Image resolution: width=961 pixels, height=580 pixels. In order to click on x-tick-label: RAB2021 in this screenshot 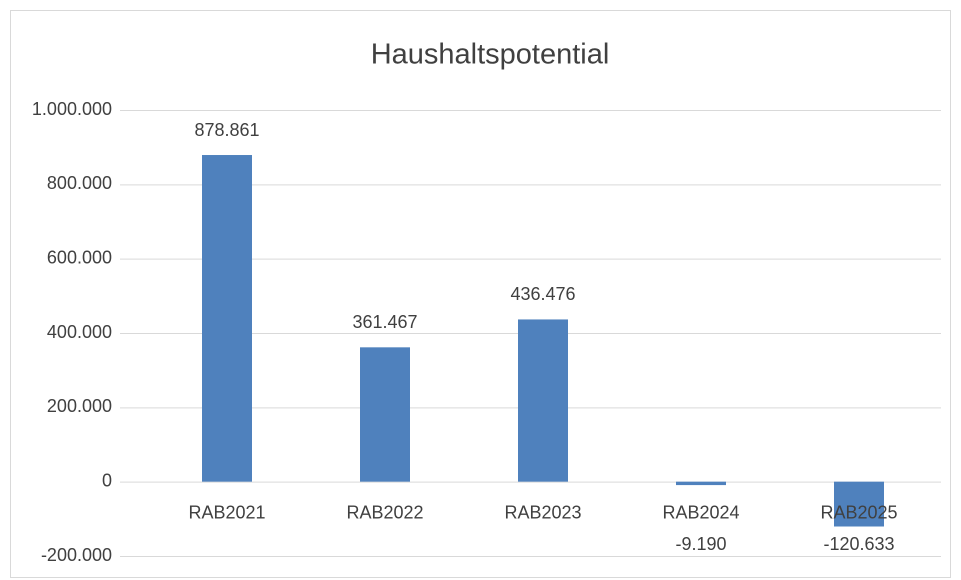, I will do `click(226, 512)`.